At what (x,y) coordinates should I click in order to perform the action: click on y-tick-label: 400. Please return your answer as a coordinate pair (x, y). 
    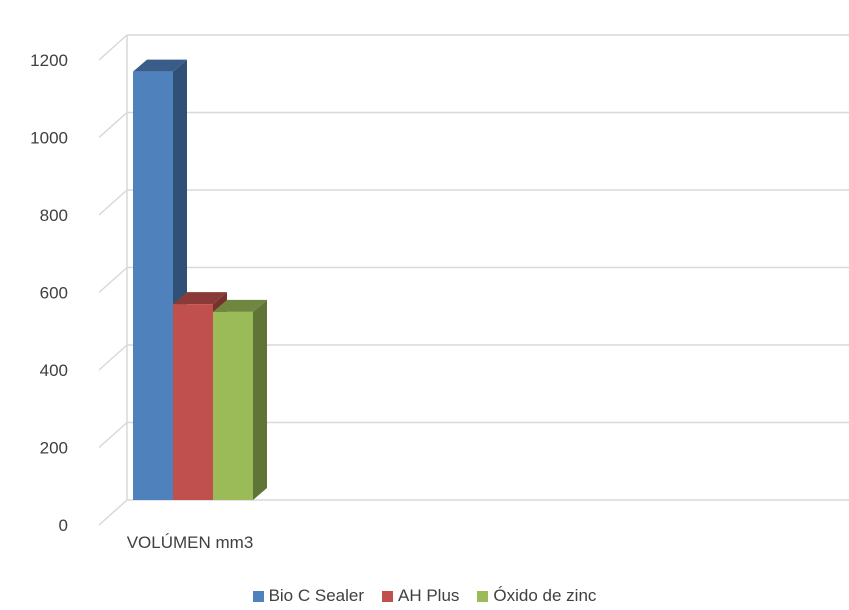
    Looking at the image, I should click on (54, 370).